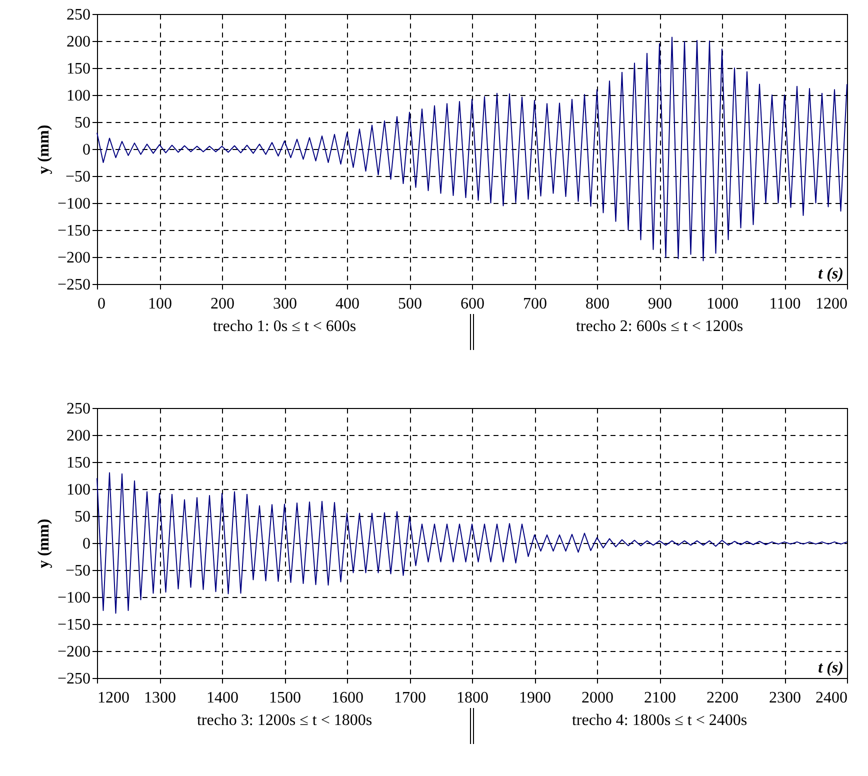 The height and width of the screenshot is (776, 868). What do you see at coordinates (660, 327) in the screenshot?
I see `text: trecho 2: 600s ≤ t < 1200s` at bounding box center [660, 327].